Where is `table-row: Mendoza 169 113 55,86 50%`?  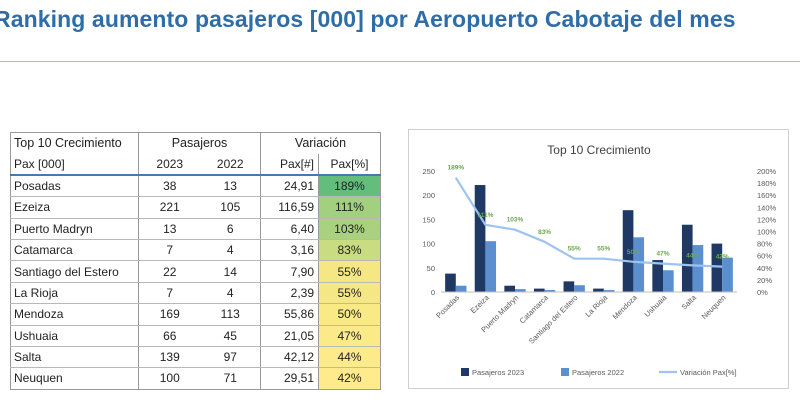 table-row: Mendoza 169 113 55,86 50% is located at coordinates (195, 314).